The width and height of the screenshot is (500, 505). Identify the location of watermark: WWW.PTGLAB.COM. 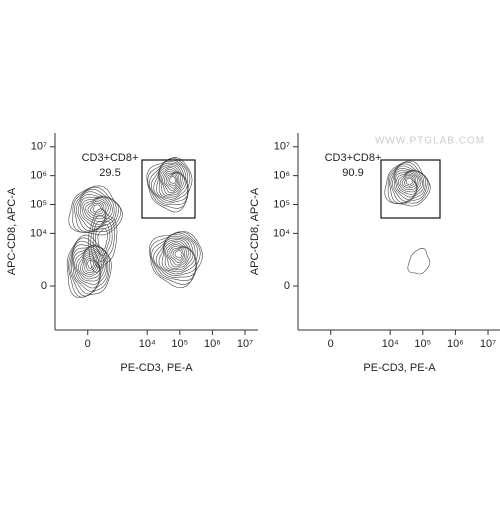
(430, 141).